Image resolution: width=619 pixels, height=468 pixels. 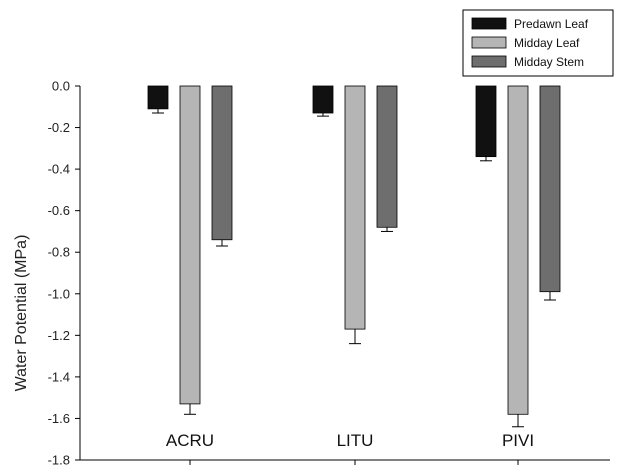 What do you see at coordinates (551, 24) in the screenshot?
I see `legend-label: Predawn Leaf` at bounding box center [551, 24].